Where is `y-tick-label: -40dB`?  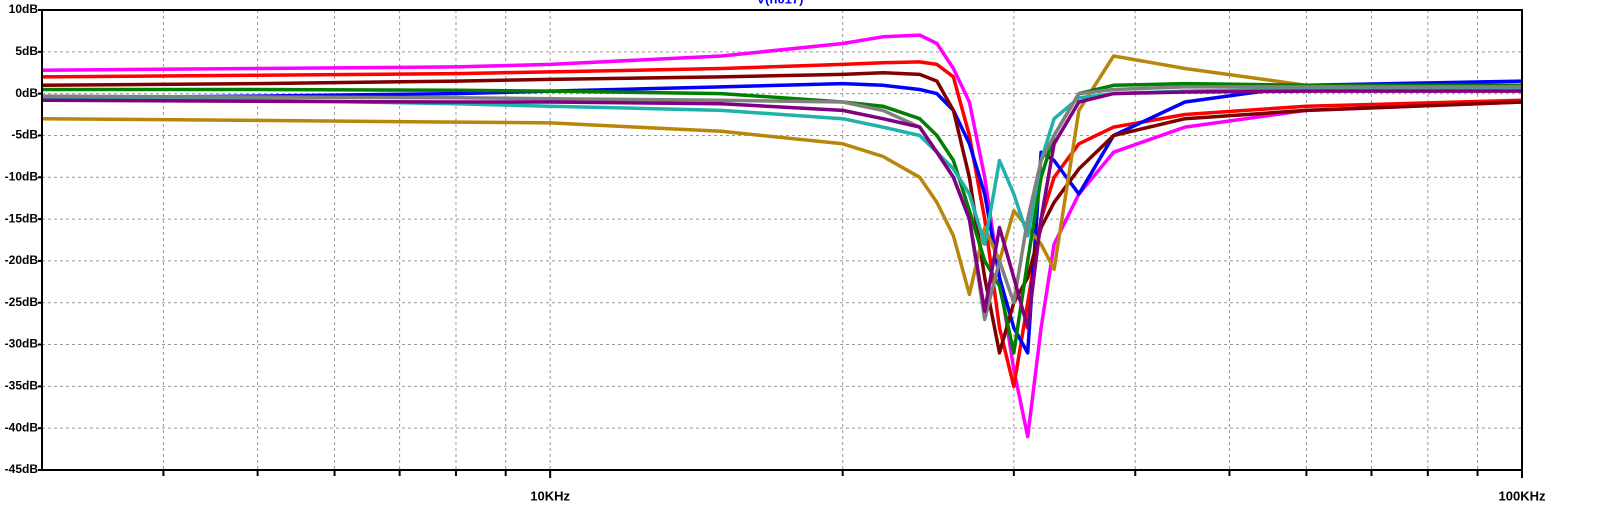 y-tick-label: -40dB is located at coordinates (22, 427).